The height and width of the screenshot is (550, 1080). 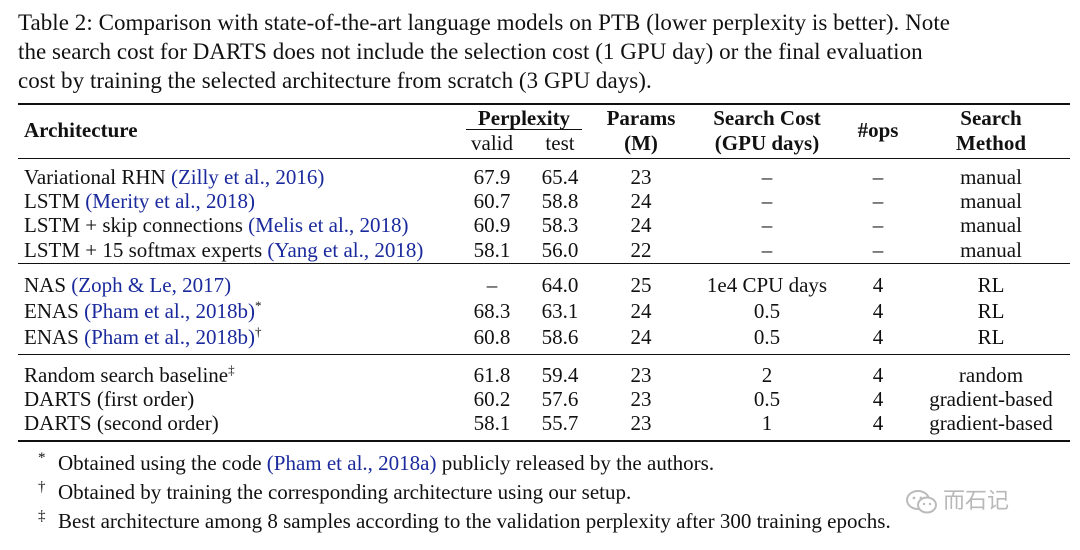 I want to click on header-search-method-line2: Method, so click(x=991, y=143).